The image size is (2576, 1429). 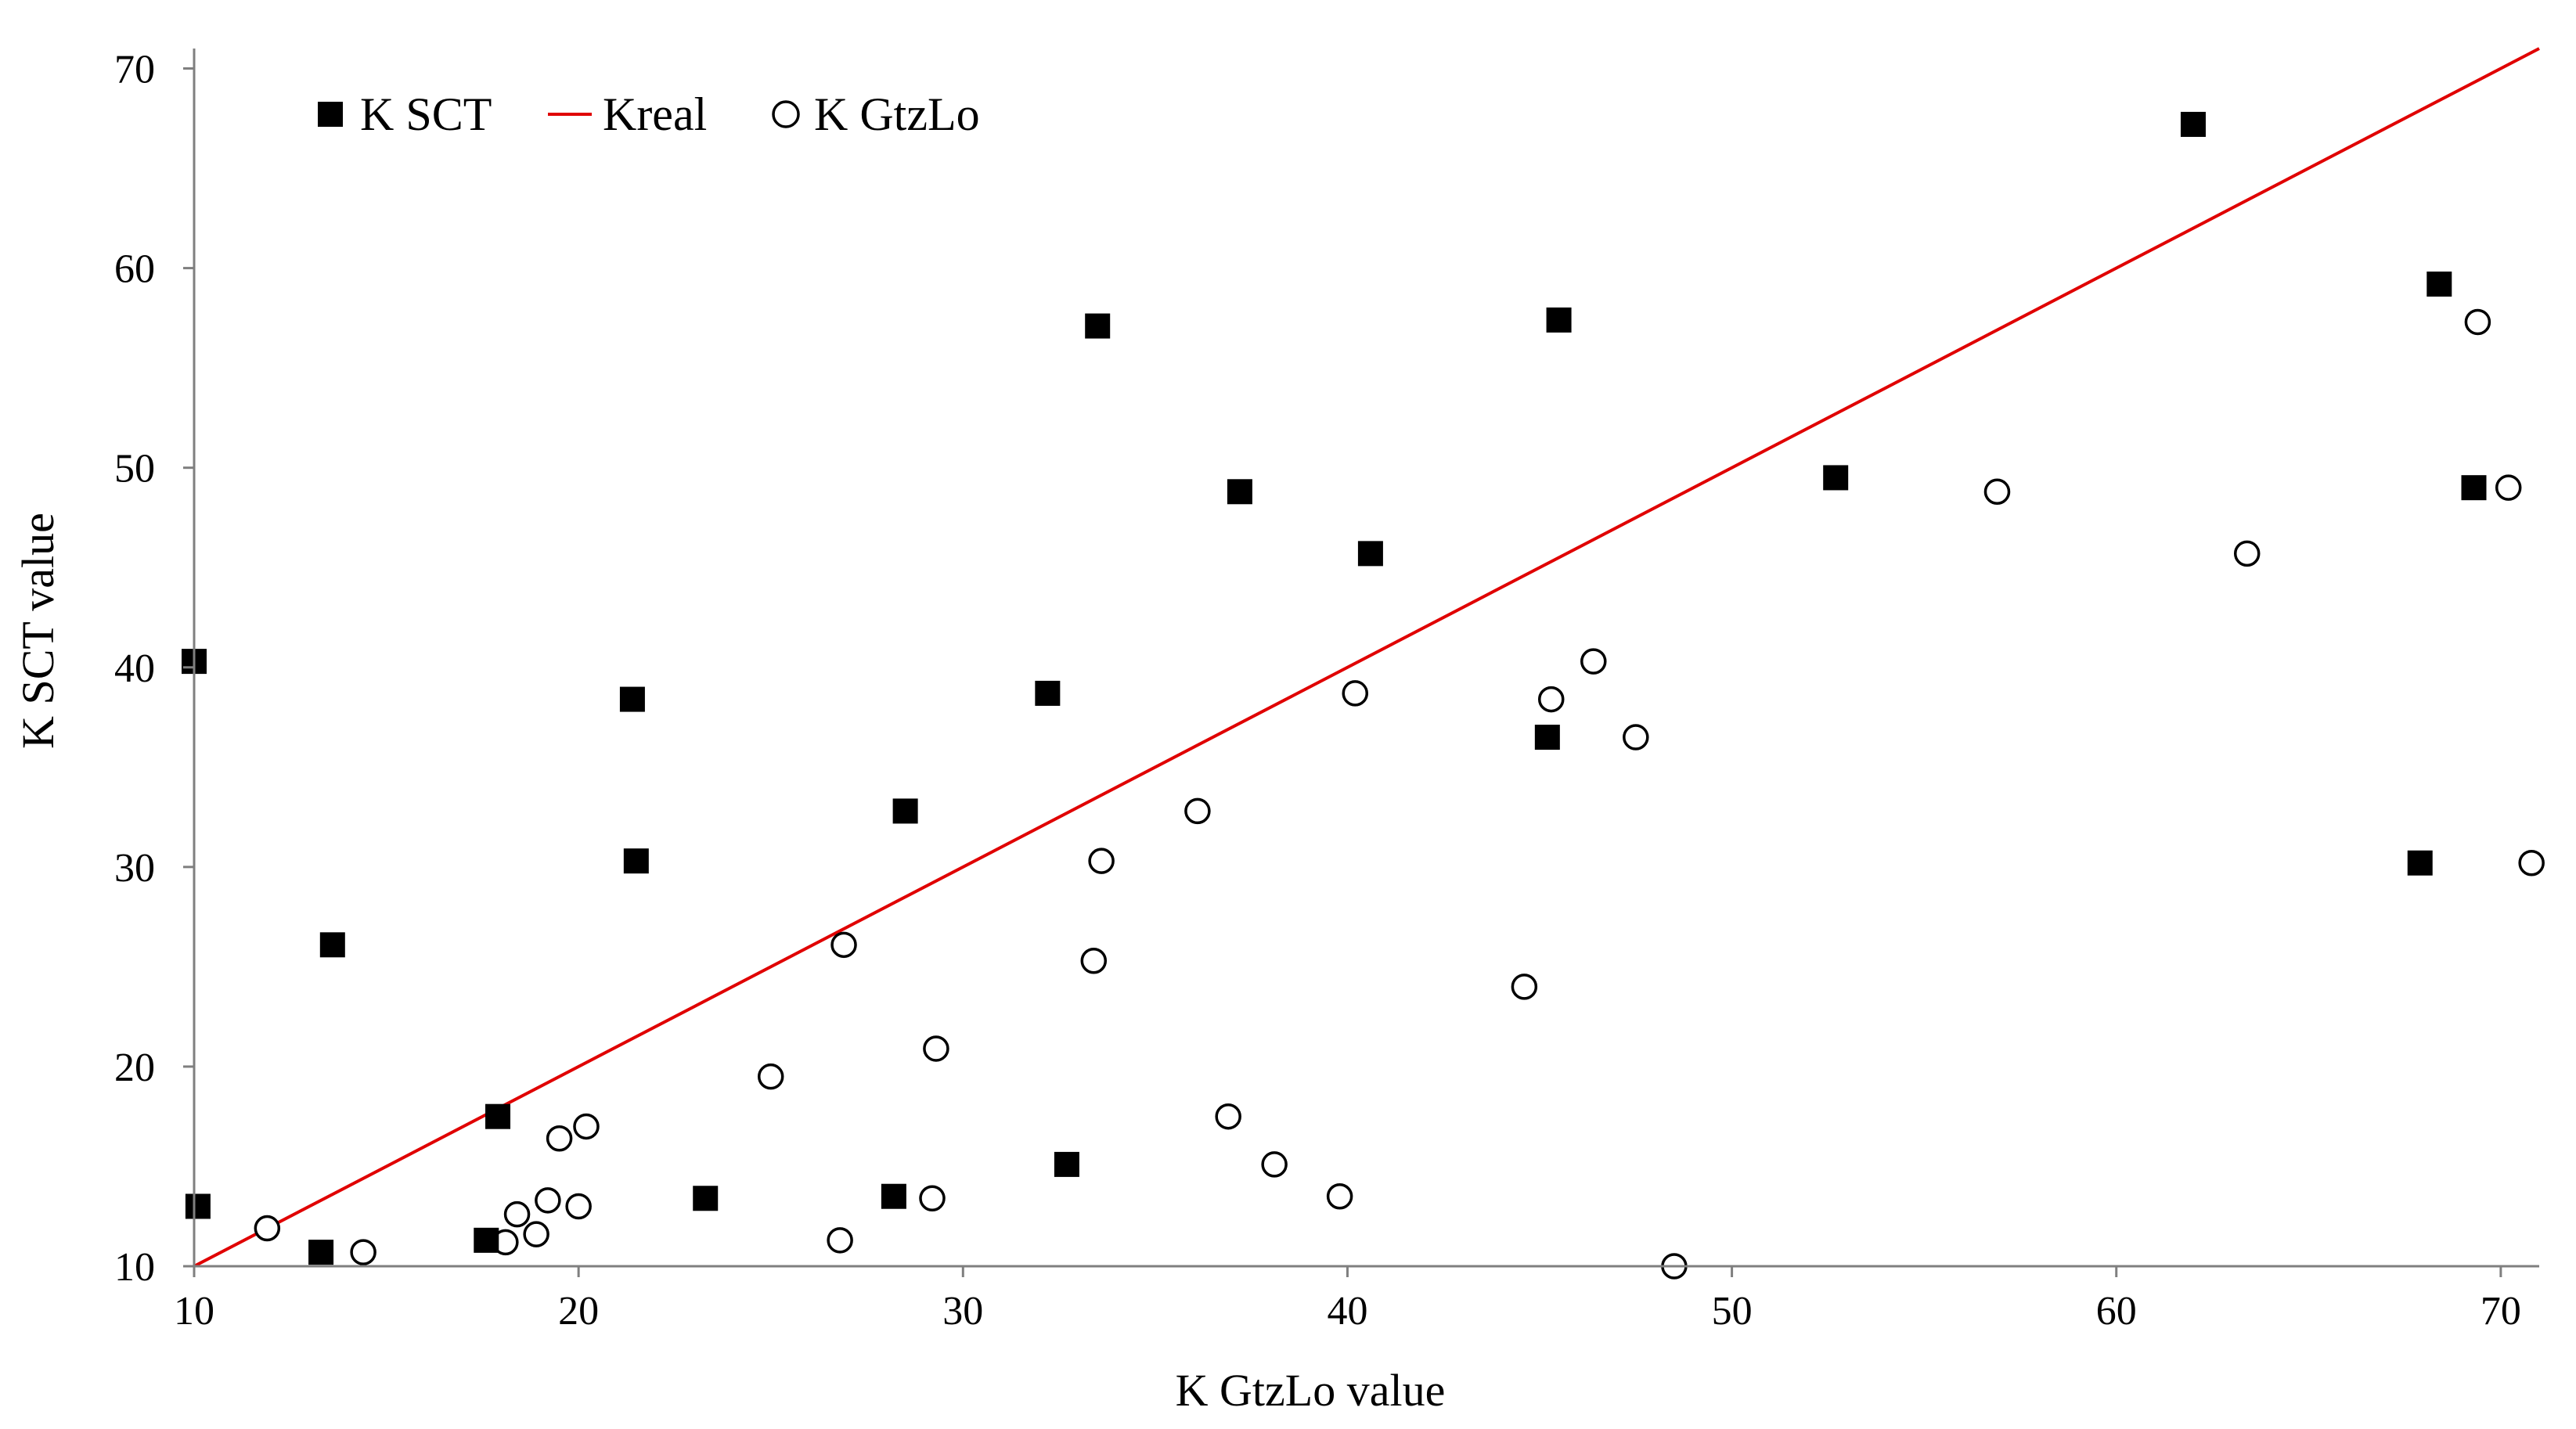 I want to click on x-tick-label: 20, so click(x=578, y=1311).